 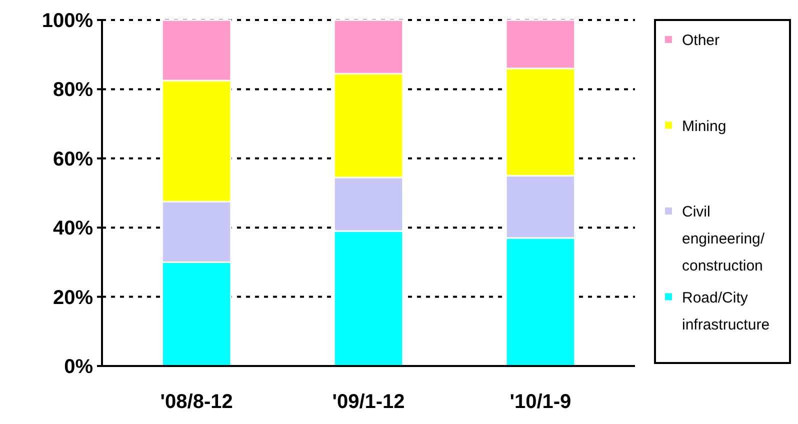 What do you see at coordinates (541, 402) in the screenshot?
I see `x-tick-label: '10/1-9` at bounding box center [541, 402].